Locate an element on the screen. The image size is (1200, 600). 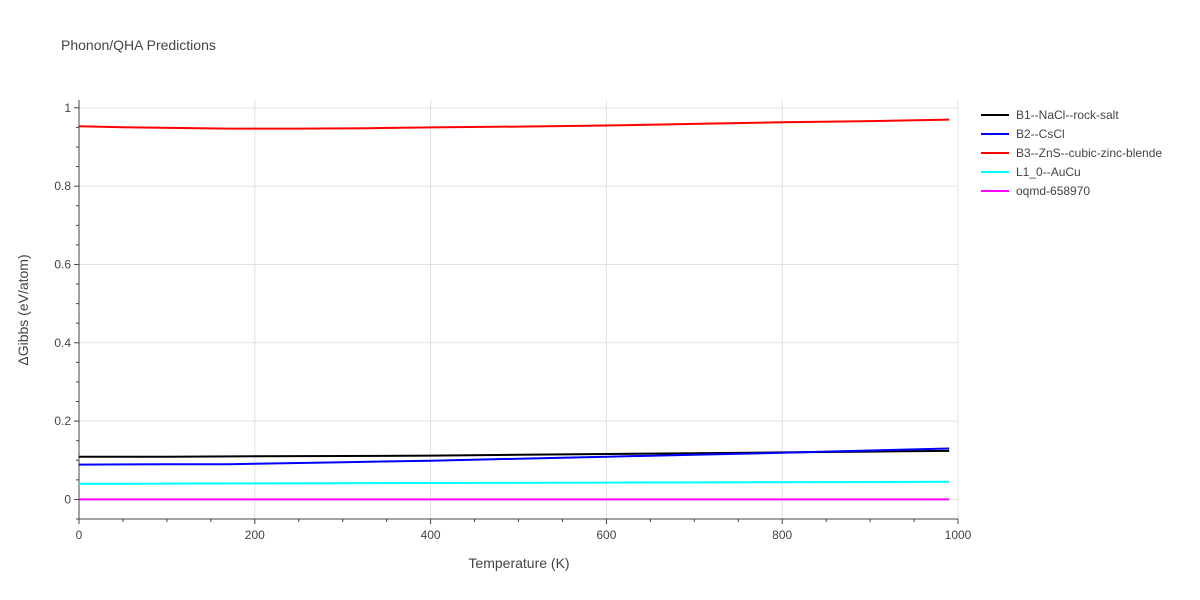
y-tick-label: 0.2 is located at coordinates (62, 421).